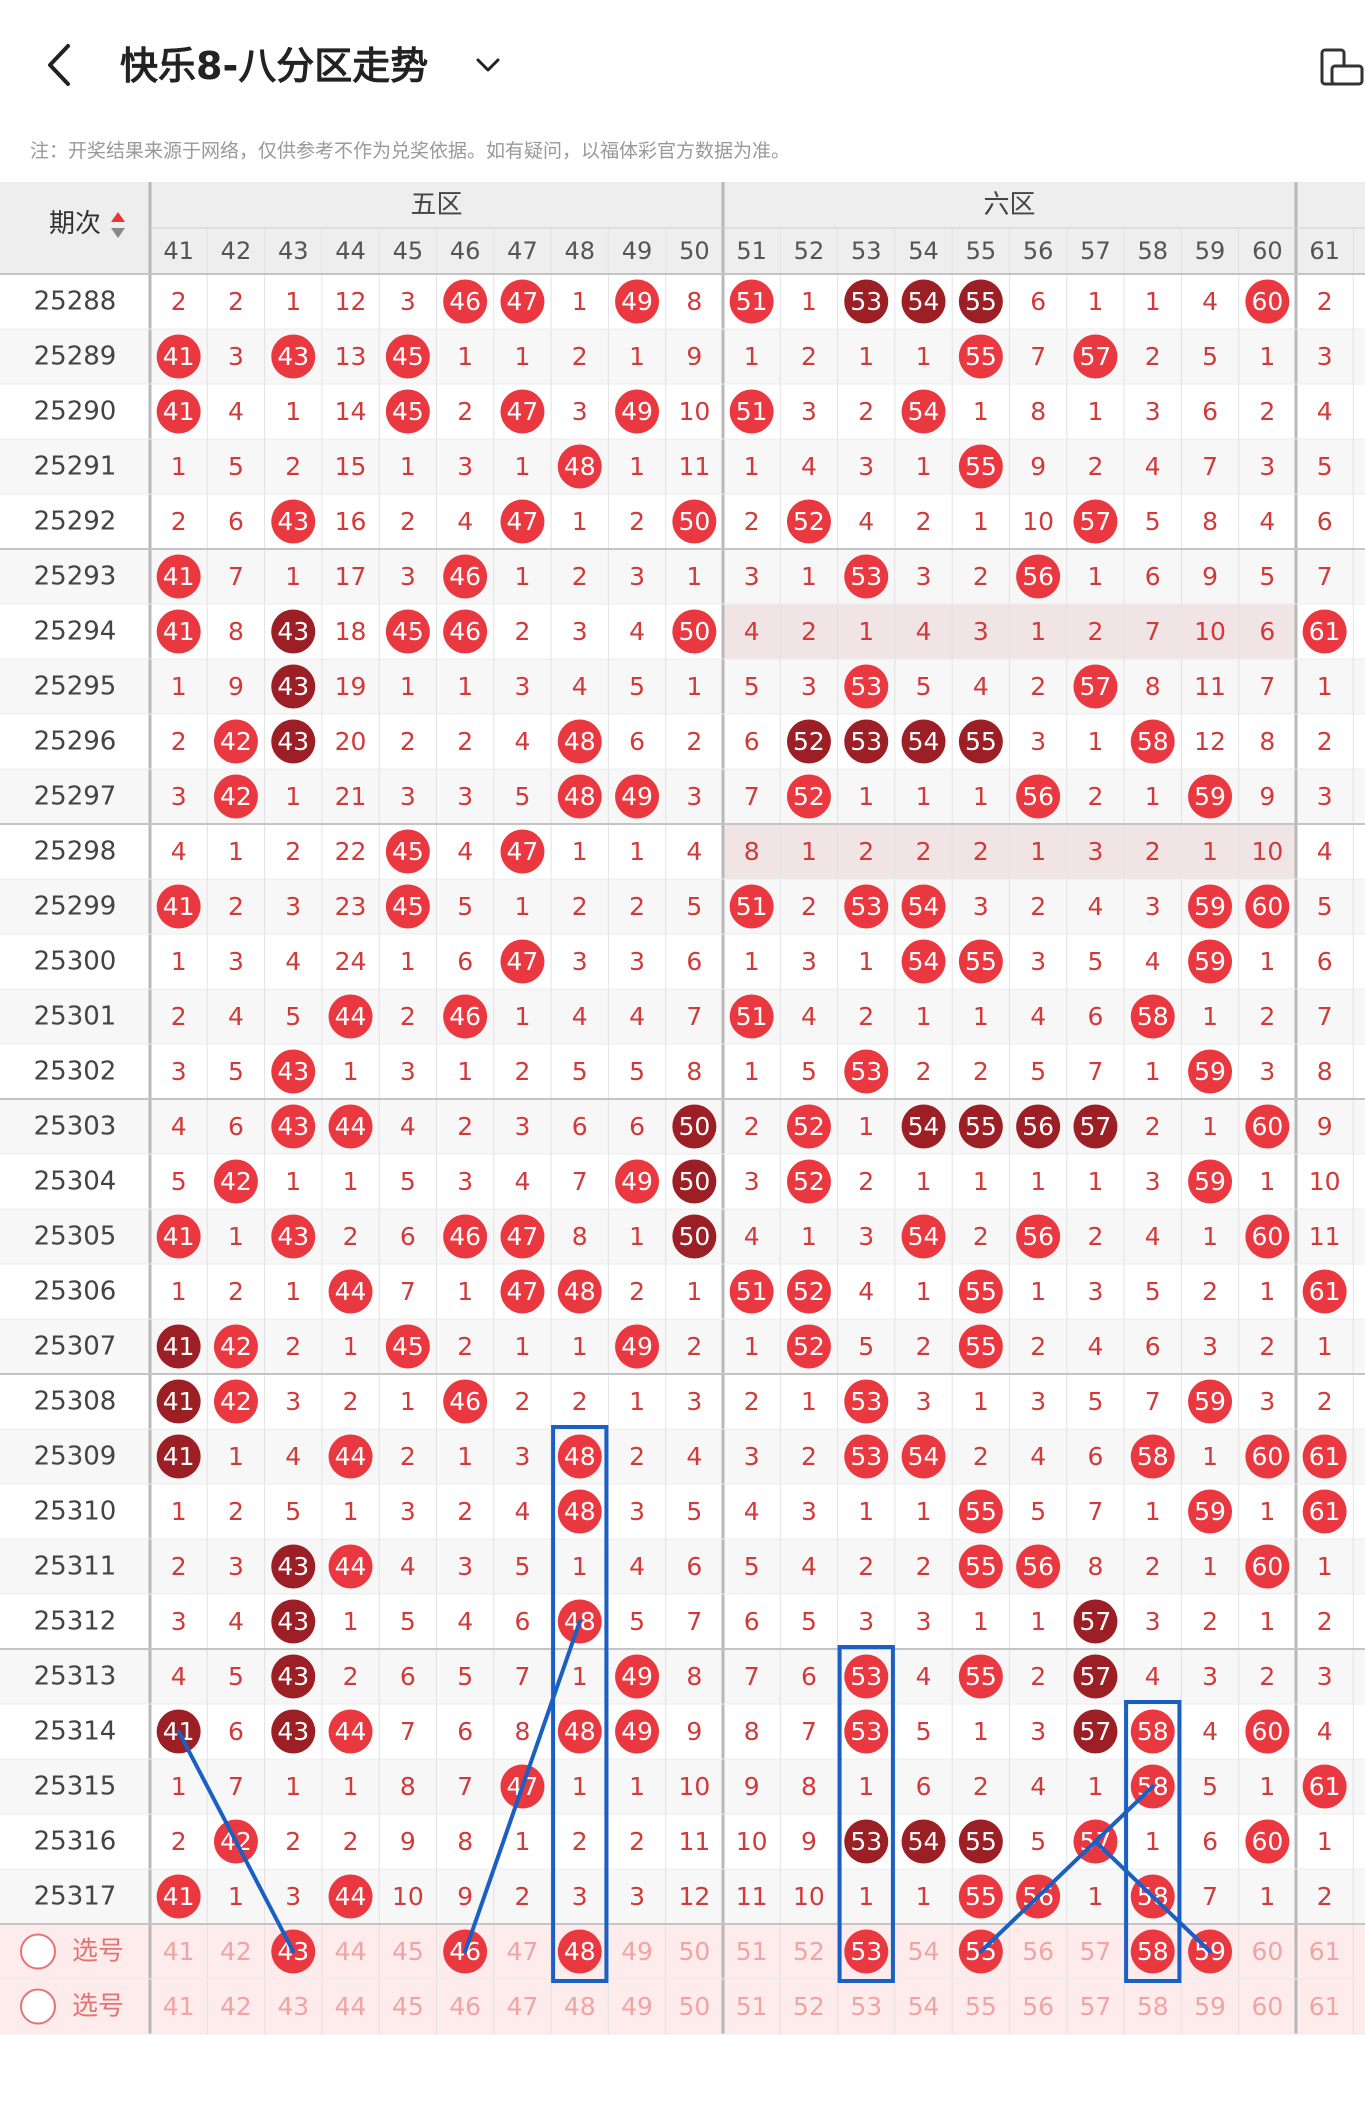 Image resolution: width=1365 pixels, height=2106 pixels. What do you see at coordinates (75, 742) in the screenshot?
I see `period-cell: 25296` at bounding box center [75, 742].